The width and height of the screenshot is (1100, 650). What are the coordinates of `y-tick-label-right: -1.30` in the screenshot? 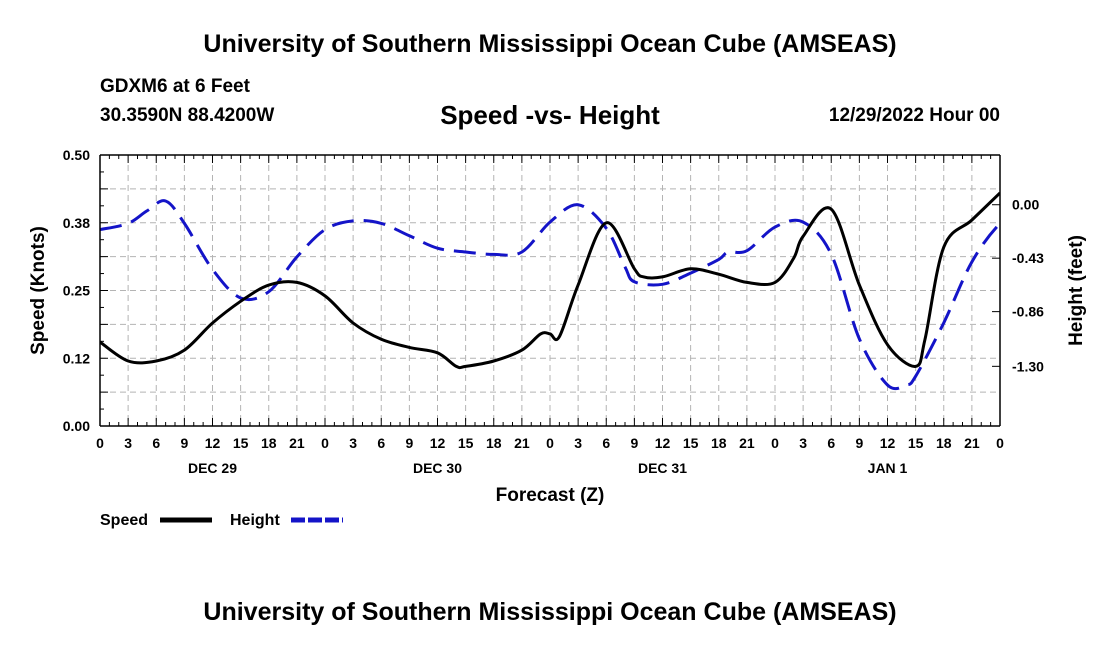 It's located at (1028, 366).